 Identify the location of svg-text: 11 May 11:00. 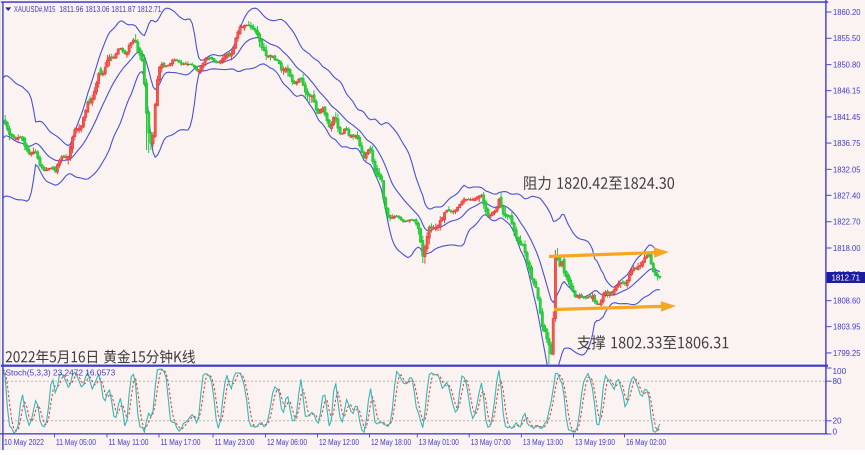
(129, 442).